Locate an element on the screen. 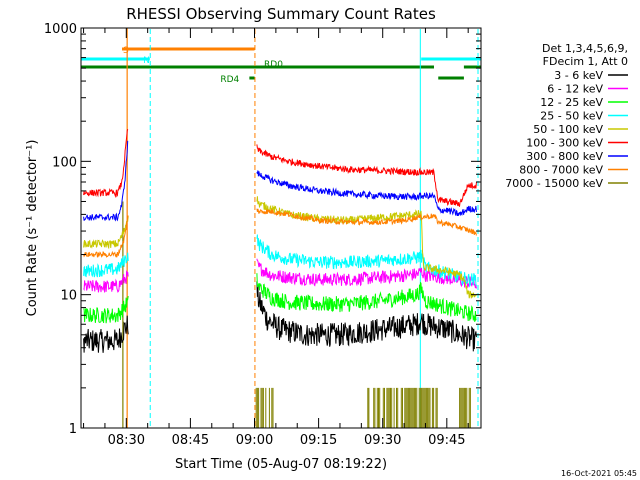  legend-header-decimation: FDecim 1, Att 0 is located at coordinates (585, 61).